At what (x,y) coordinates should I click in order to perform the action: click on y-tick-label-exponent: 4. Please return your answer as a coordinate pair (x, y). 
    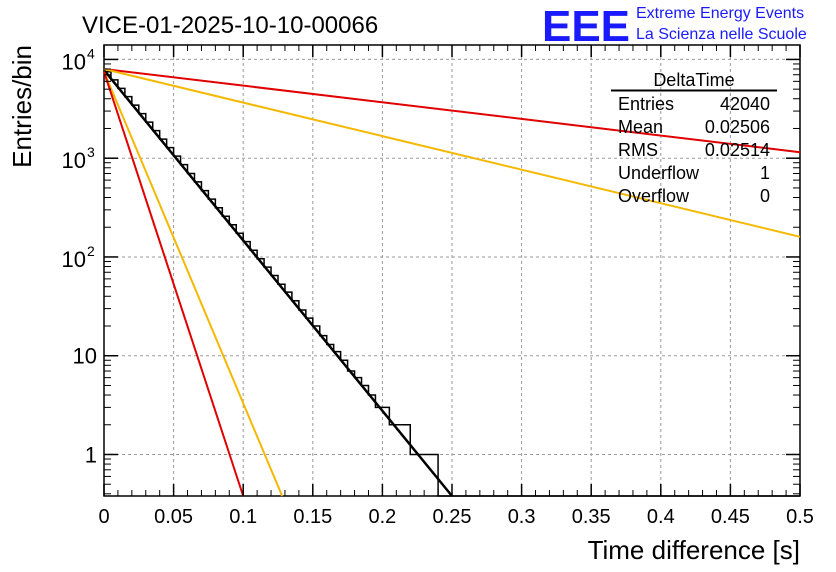
    Looking at the image, I should click on (91, 53).